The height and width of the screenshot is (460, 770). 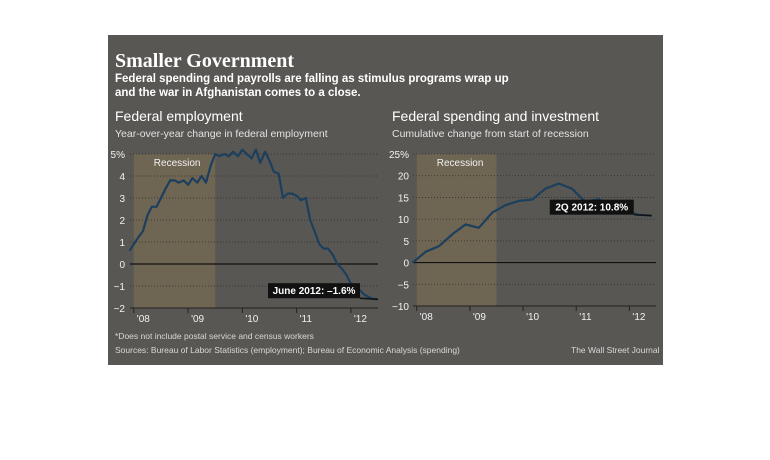 I want to click on chart-2-ytick-label: −10, so click(x=400, y=307).